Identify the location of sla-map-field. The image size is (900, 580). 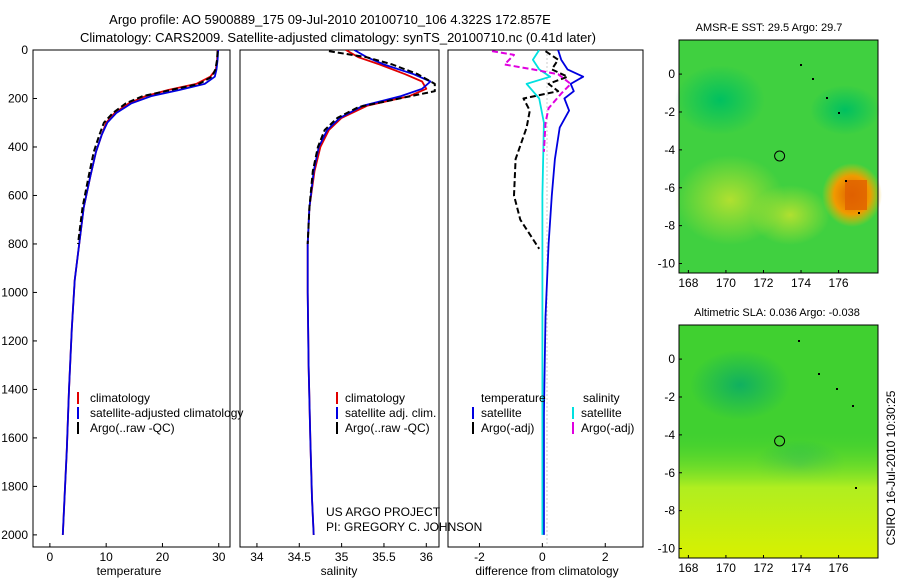
(778, 441).